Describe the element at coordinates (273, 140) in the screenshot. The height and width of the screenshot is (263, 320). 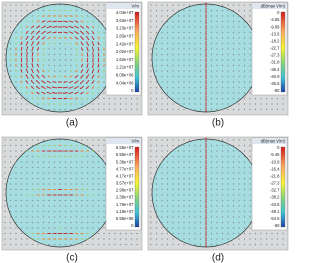
I see `colorbar-unit: dB(max V/m)` at that location.